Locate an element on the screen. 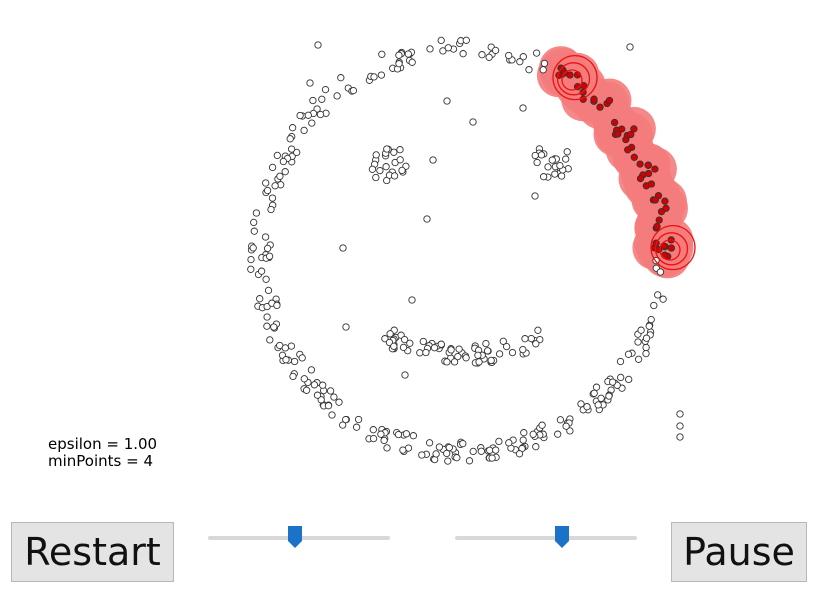 The image size is (833, 601). restart-button: Restart is located at coordinates (92, 552).